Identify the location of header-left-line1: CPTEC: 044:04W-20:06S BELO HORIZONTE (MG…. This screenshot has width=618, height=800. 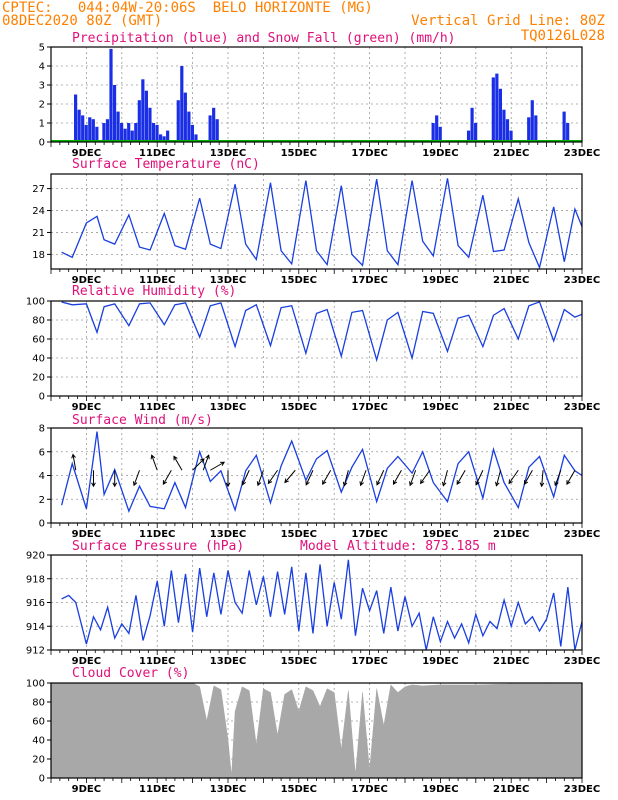
(187, 8).